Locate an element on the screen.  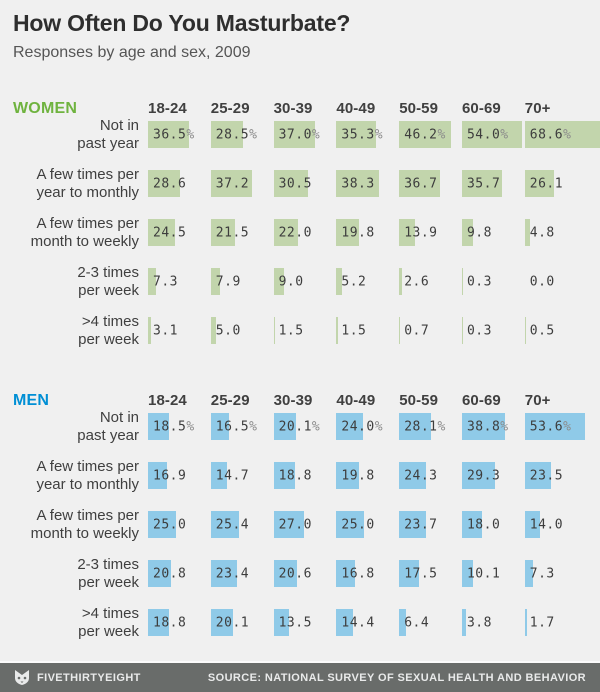
column-header-age: 50-59 is located at coordinates (419, 108).